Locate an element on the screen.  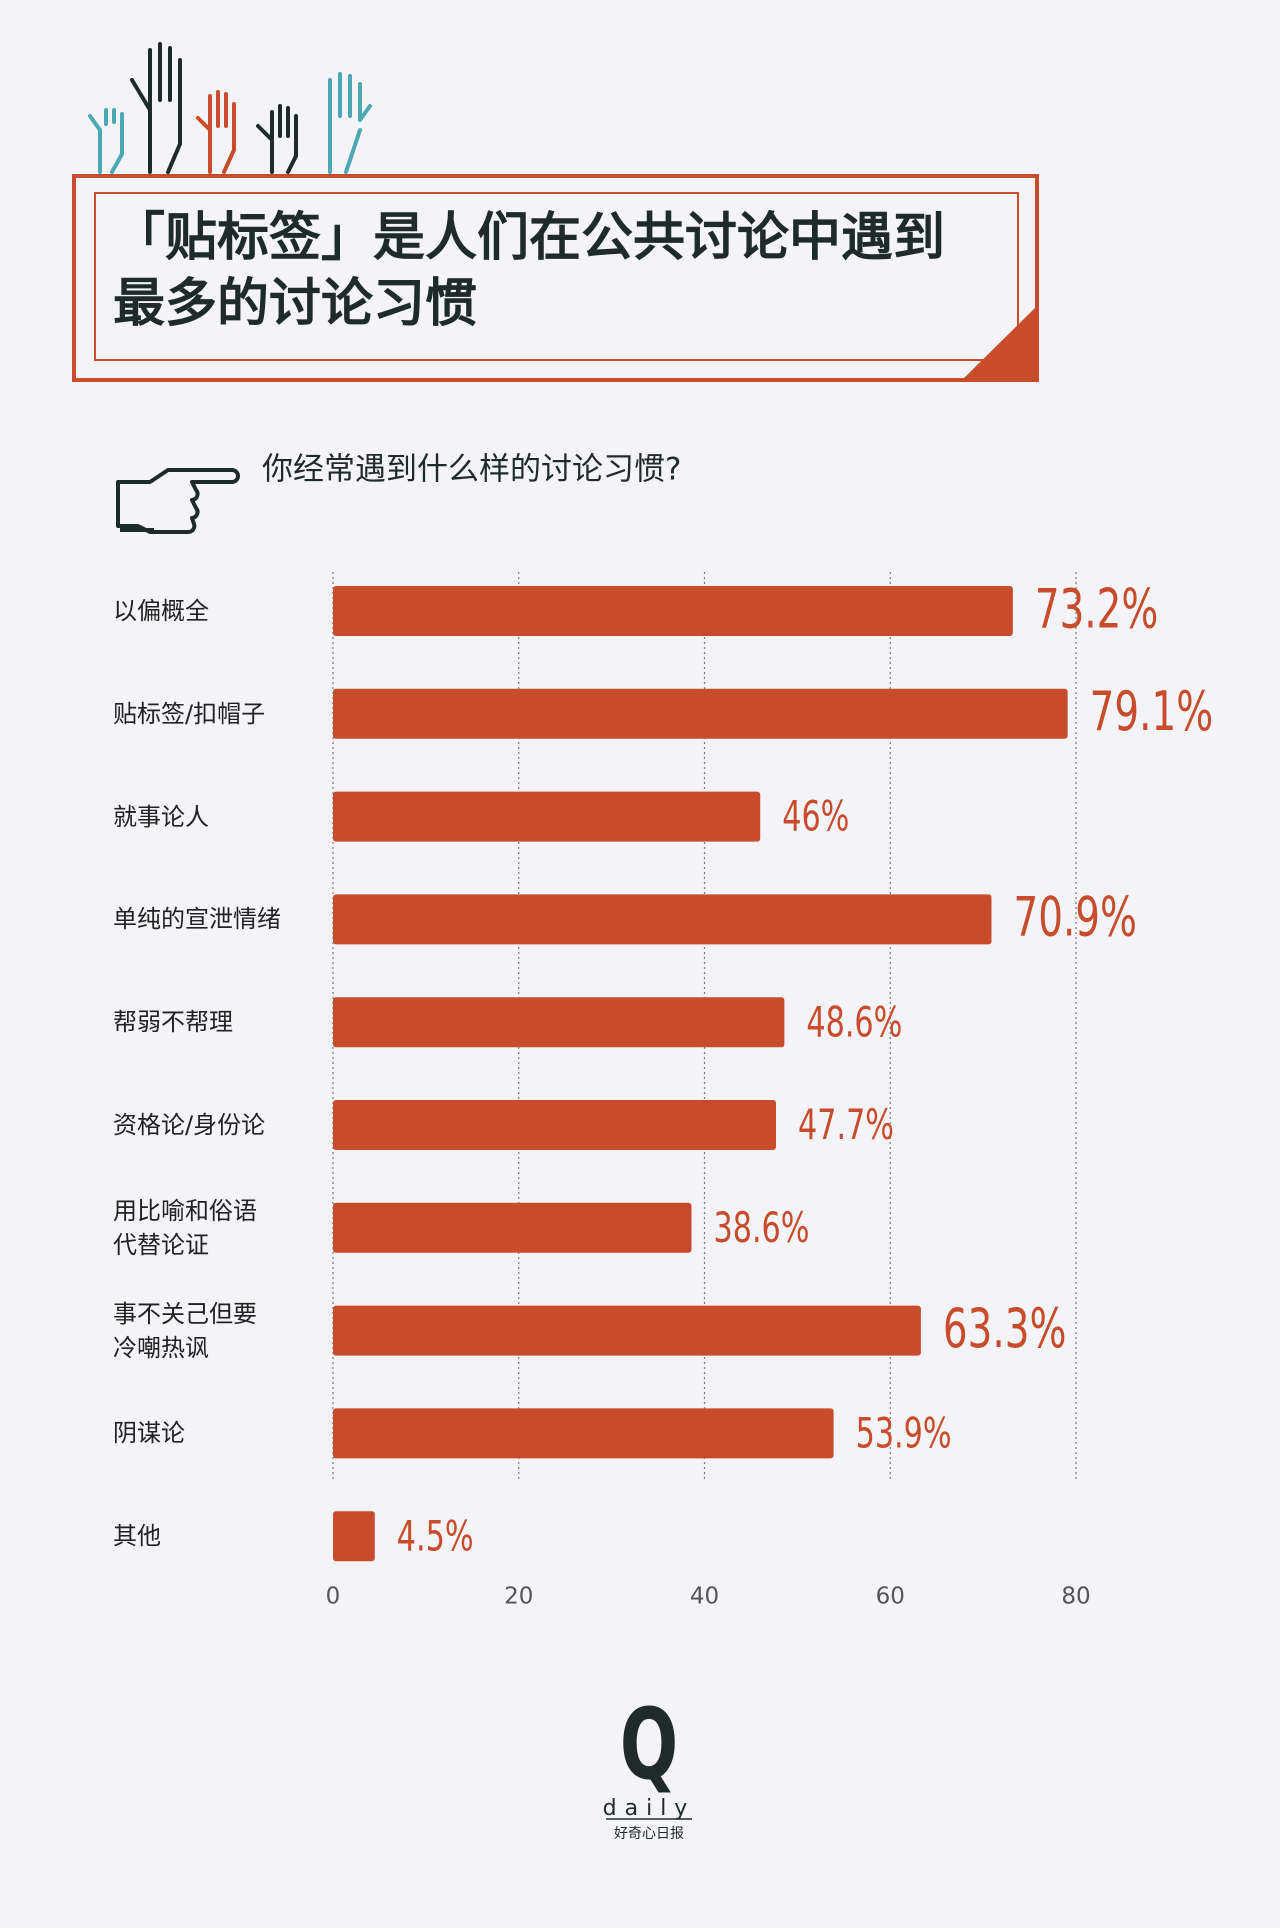
value-label: 70.9% is located at coordinates (1075, 917).